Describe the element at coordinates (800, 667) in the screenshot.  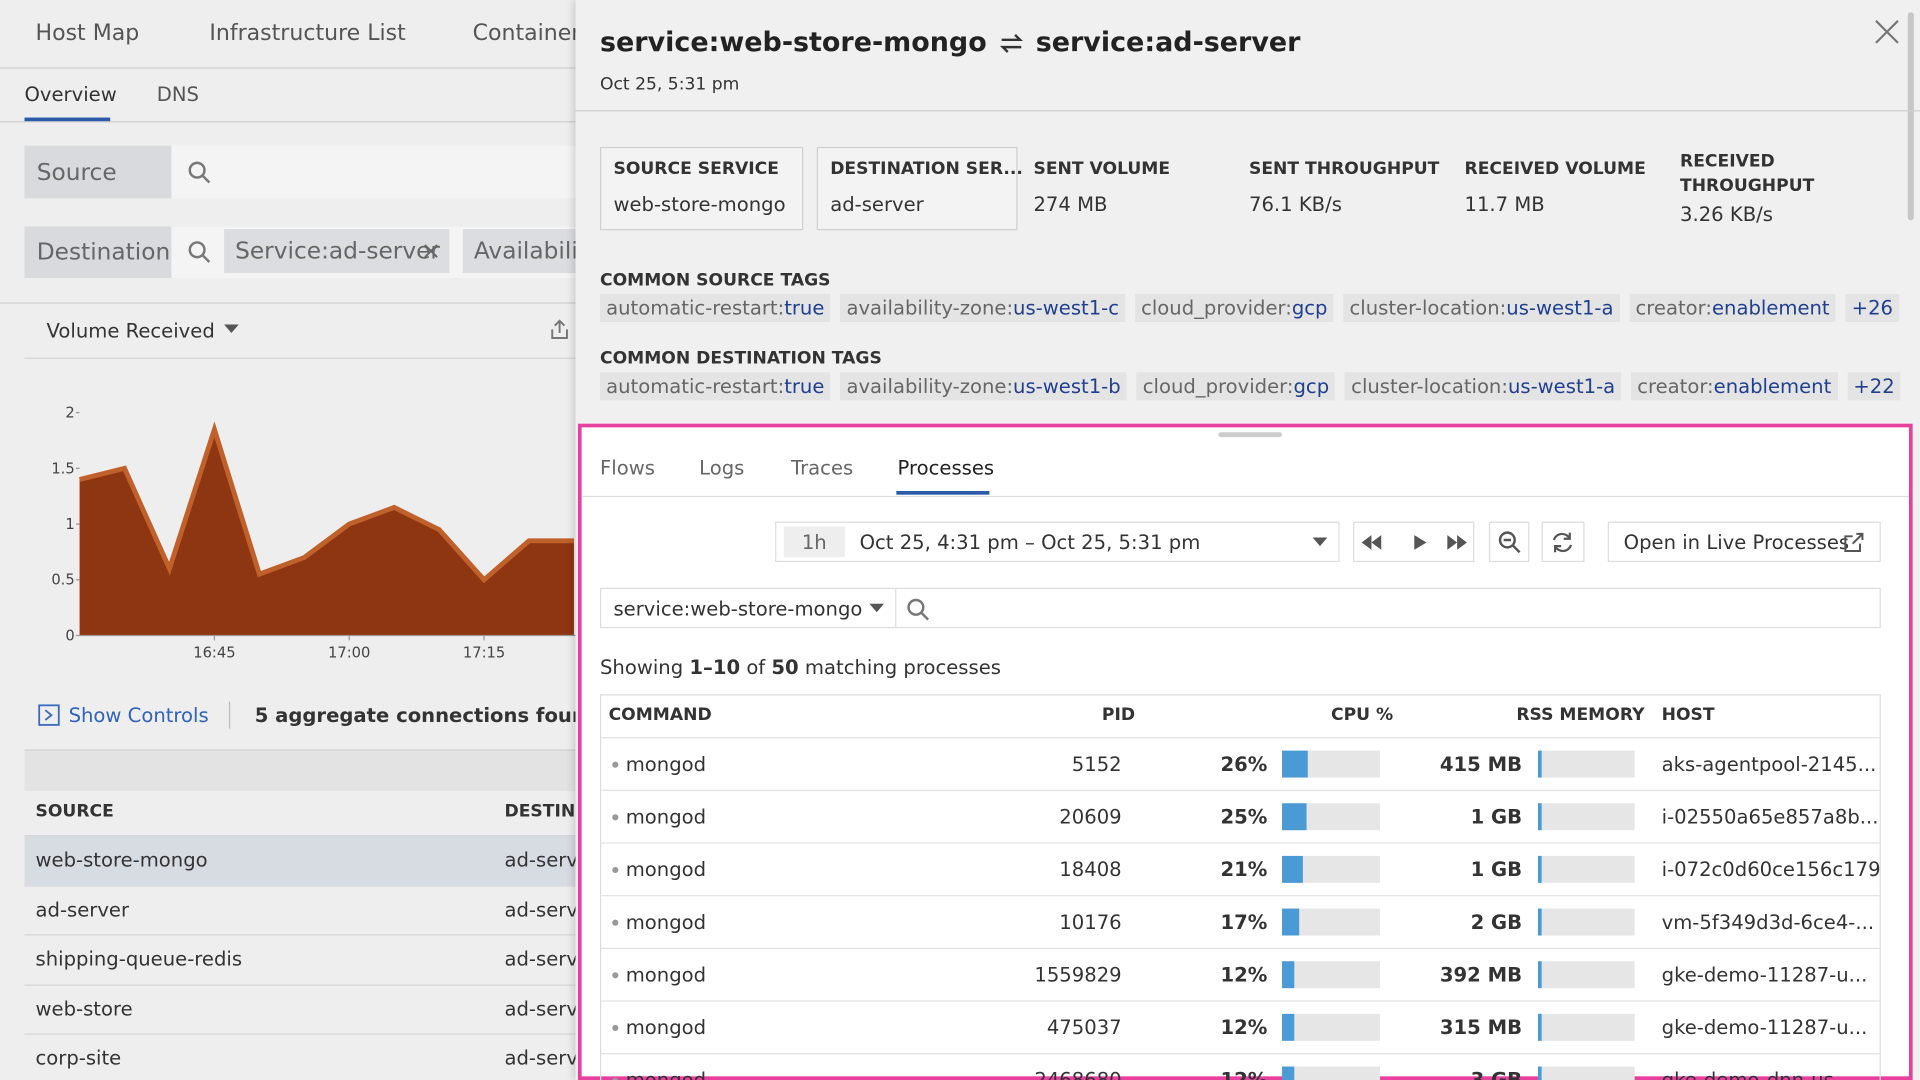
I see `result-summary: Showing 1–10 of 50 matching processes` at that location.